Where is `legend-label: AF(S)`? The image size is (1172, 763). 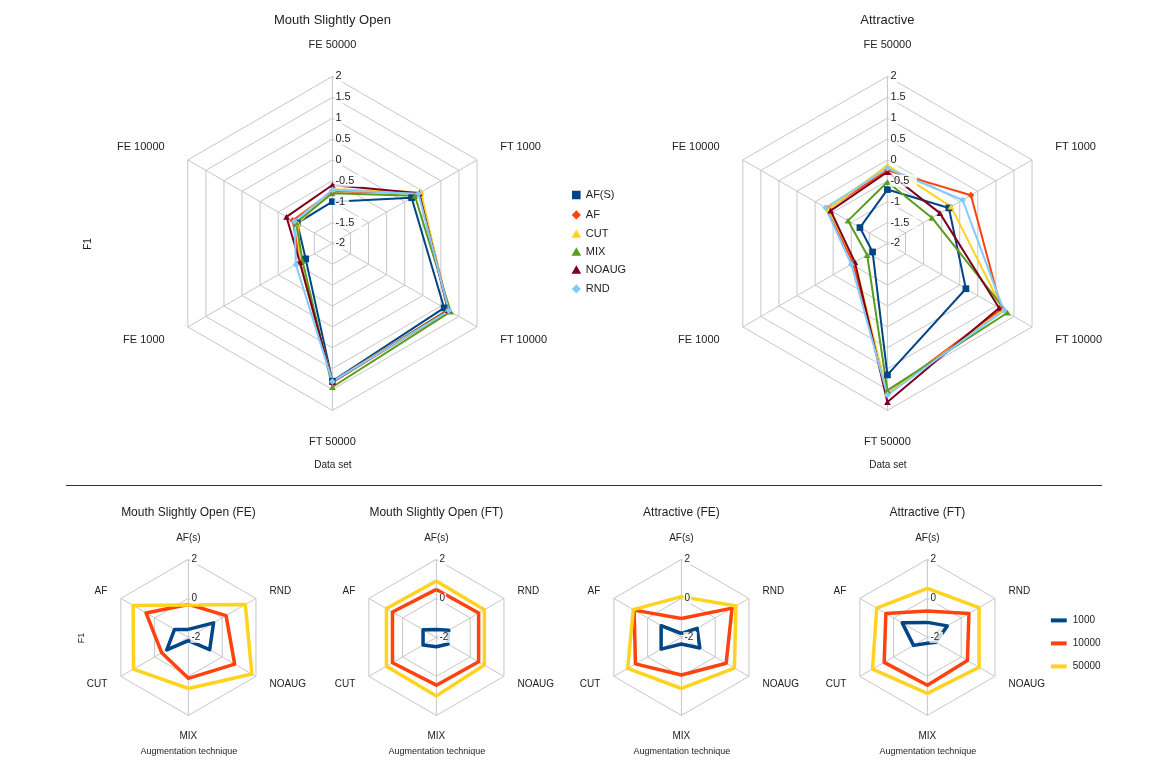 legend-label: AF(S) is located at coordinates (600, 193).